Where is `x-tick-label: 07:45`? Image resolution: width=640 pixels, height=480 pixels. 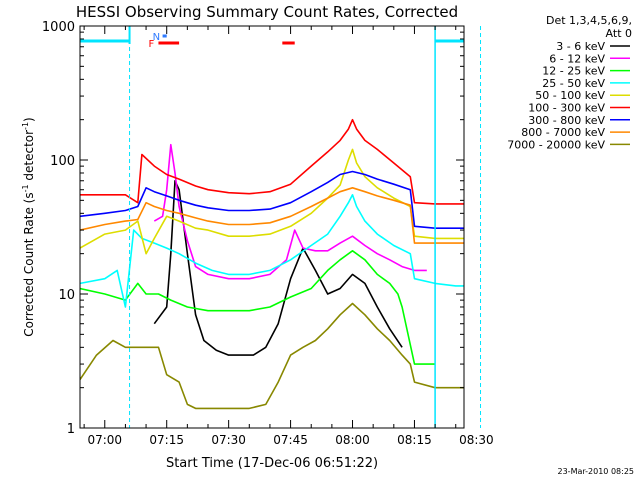
x-tick-label: 07:45 is located at coordinates (290, 440).